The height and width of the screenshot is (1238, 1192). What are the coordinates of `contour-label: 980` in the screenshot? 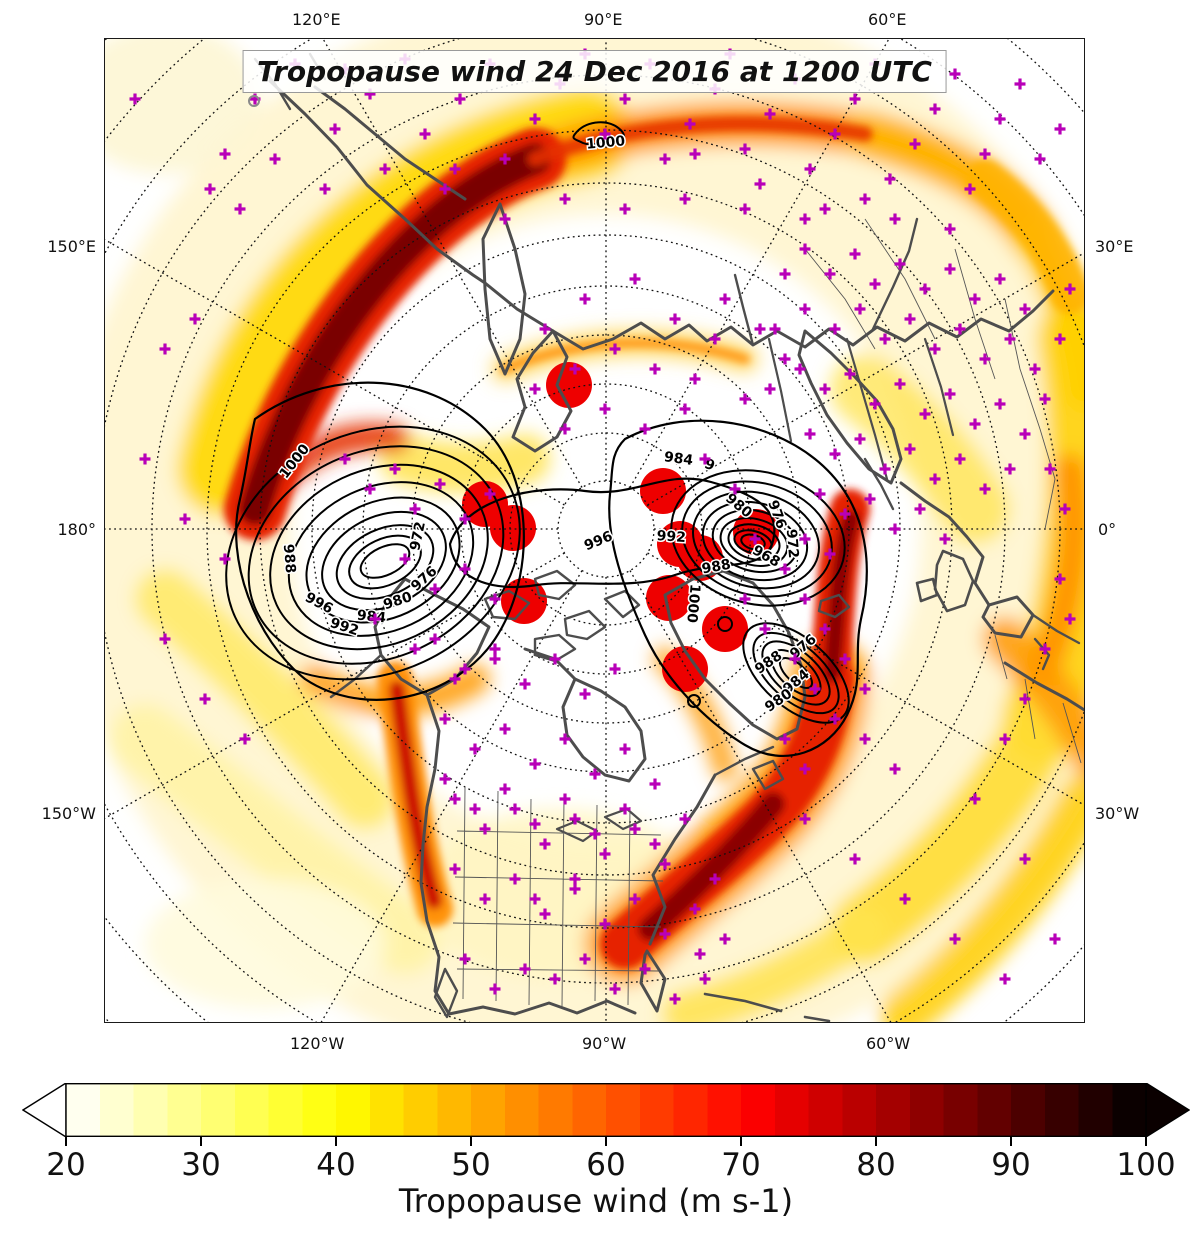 It's located at (397, 601).